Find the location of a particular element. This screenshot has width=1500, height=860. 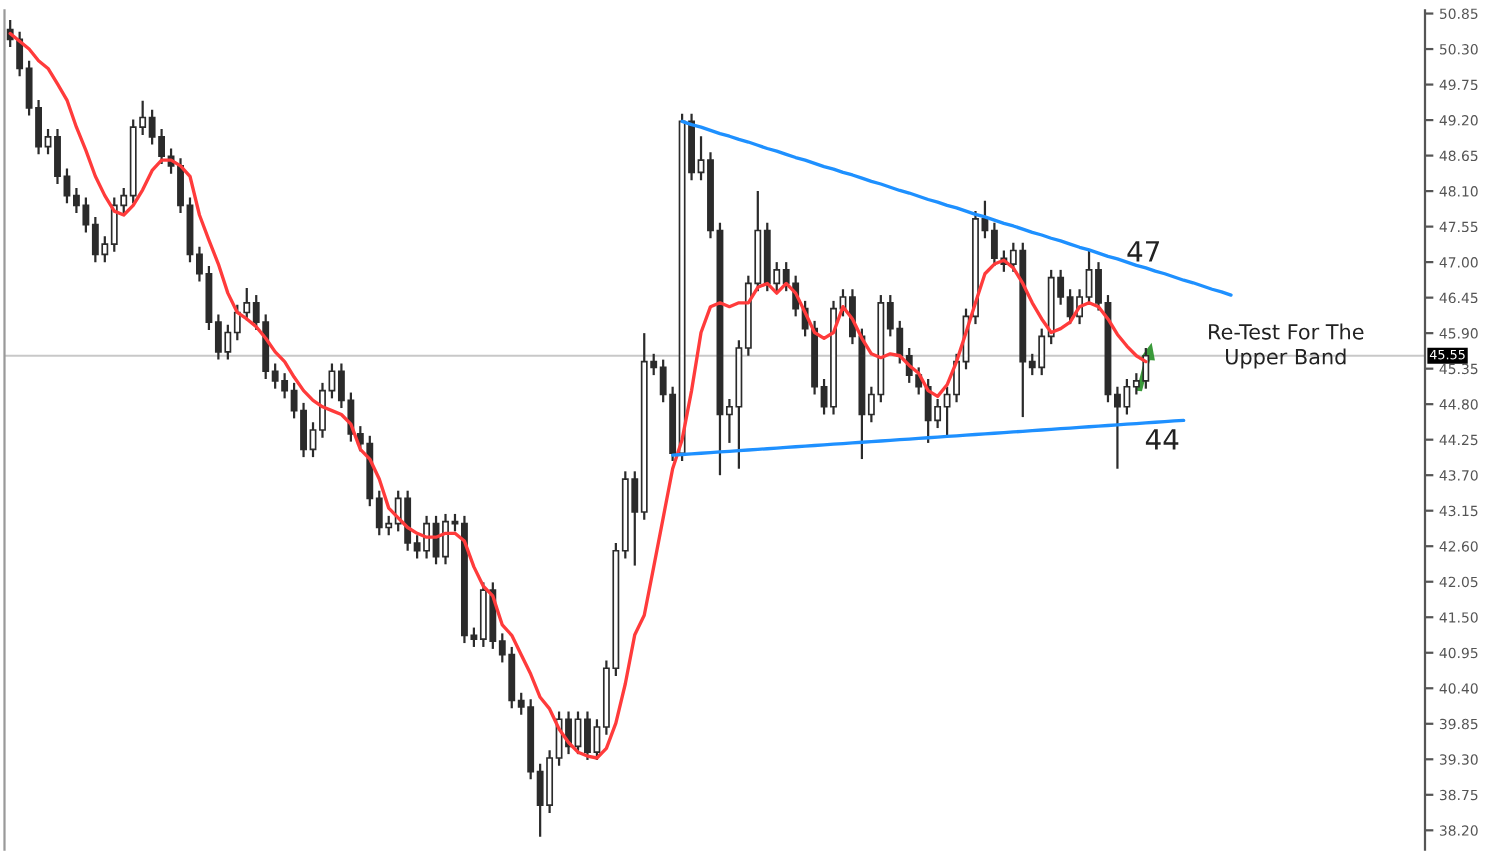

annotation: 47 is located at coordinates (1143, 251).